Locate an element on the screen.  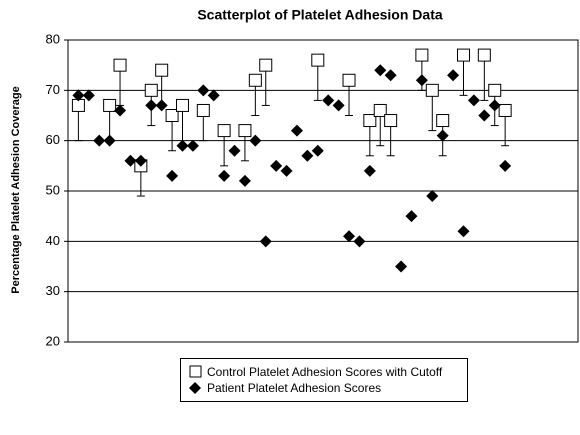
y-tick-label: 20 is located at coordinates (53, 340).